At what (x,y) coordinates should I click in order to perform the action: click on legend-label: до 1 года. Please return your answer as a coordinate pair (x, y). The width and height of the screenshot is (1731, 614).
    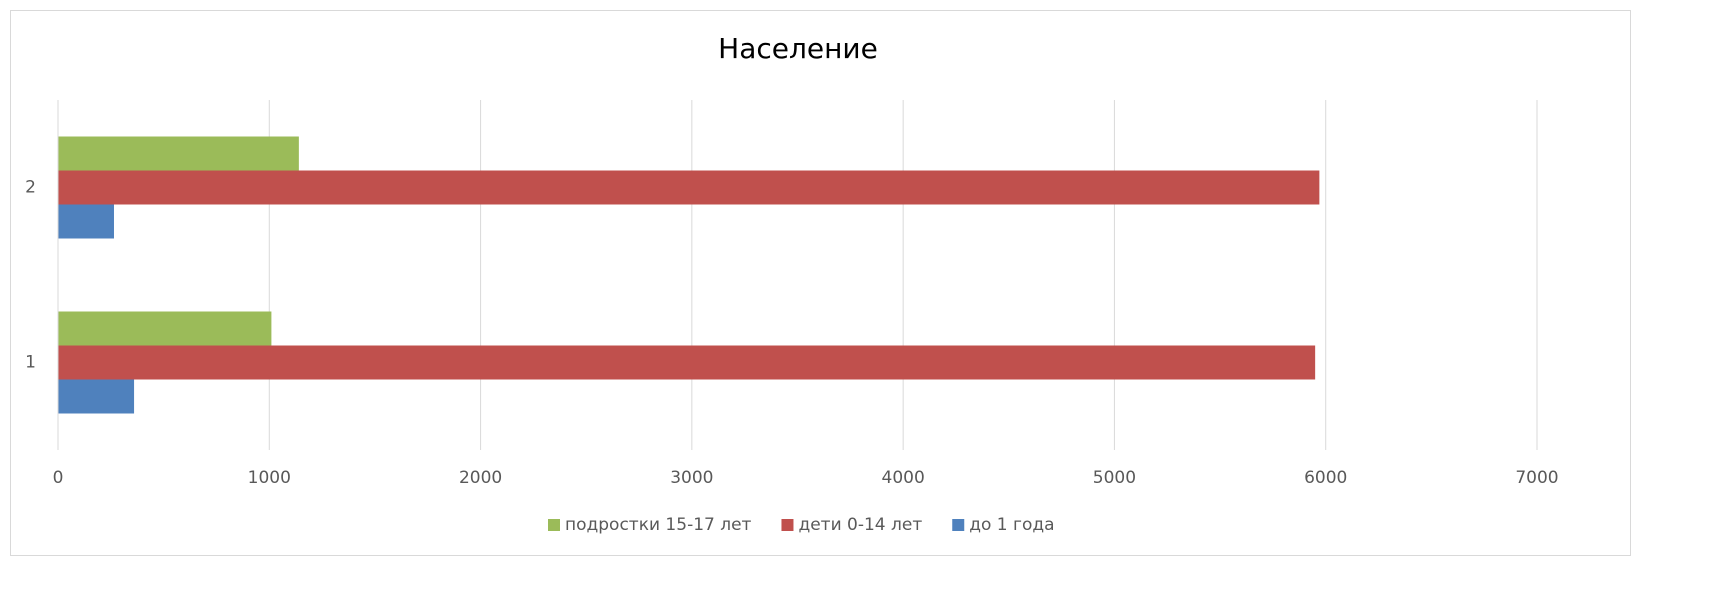
    Looking at the image, I should click on (1011, 525).